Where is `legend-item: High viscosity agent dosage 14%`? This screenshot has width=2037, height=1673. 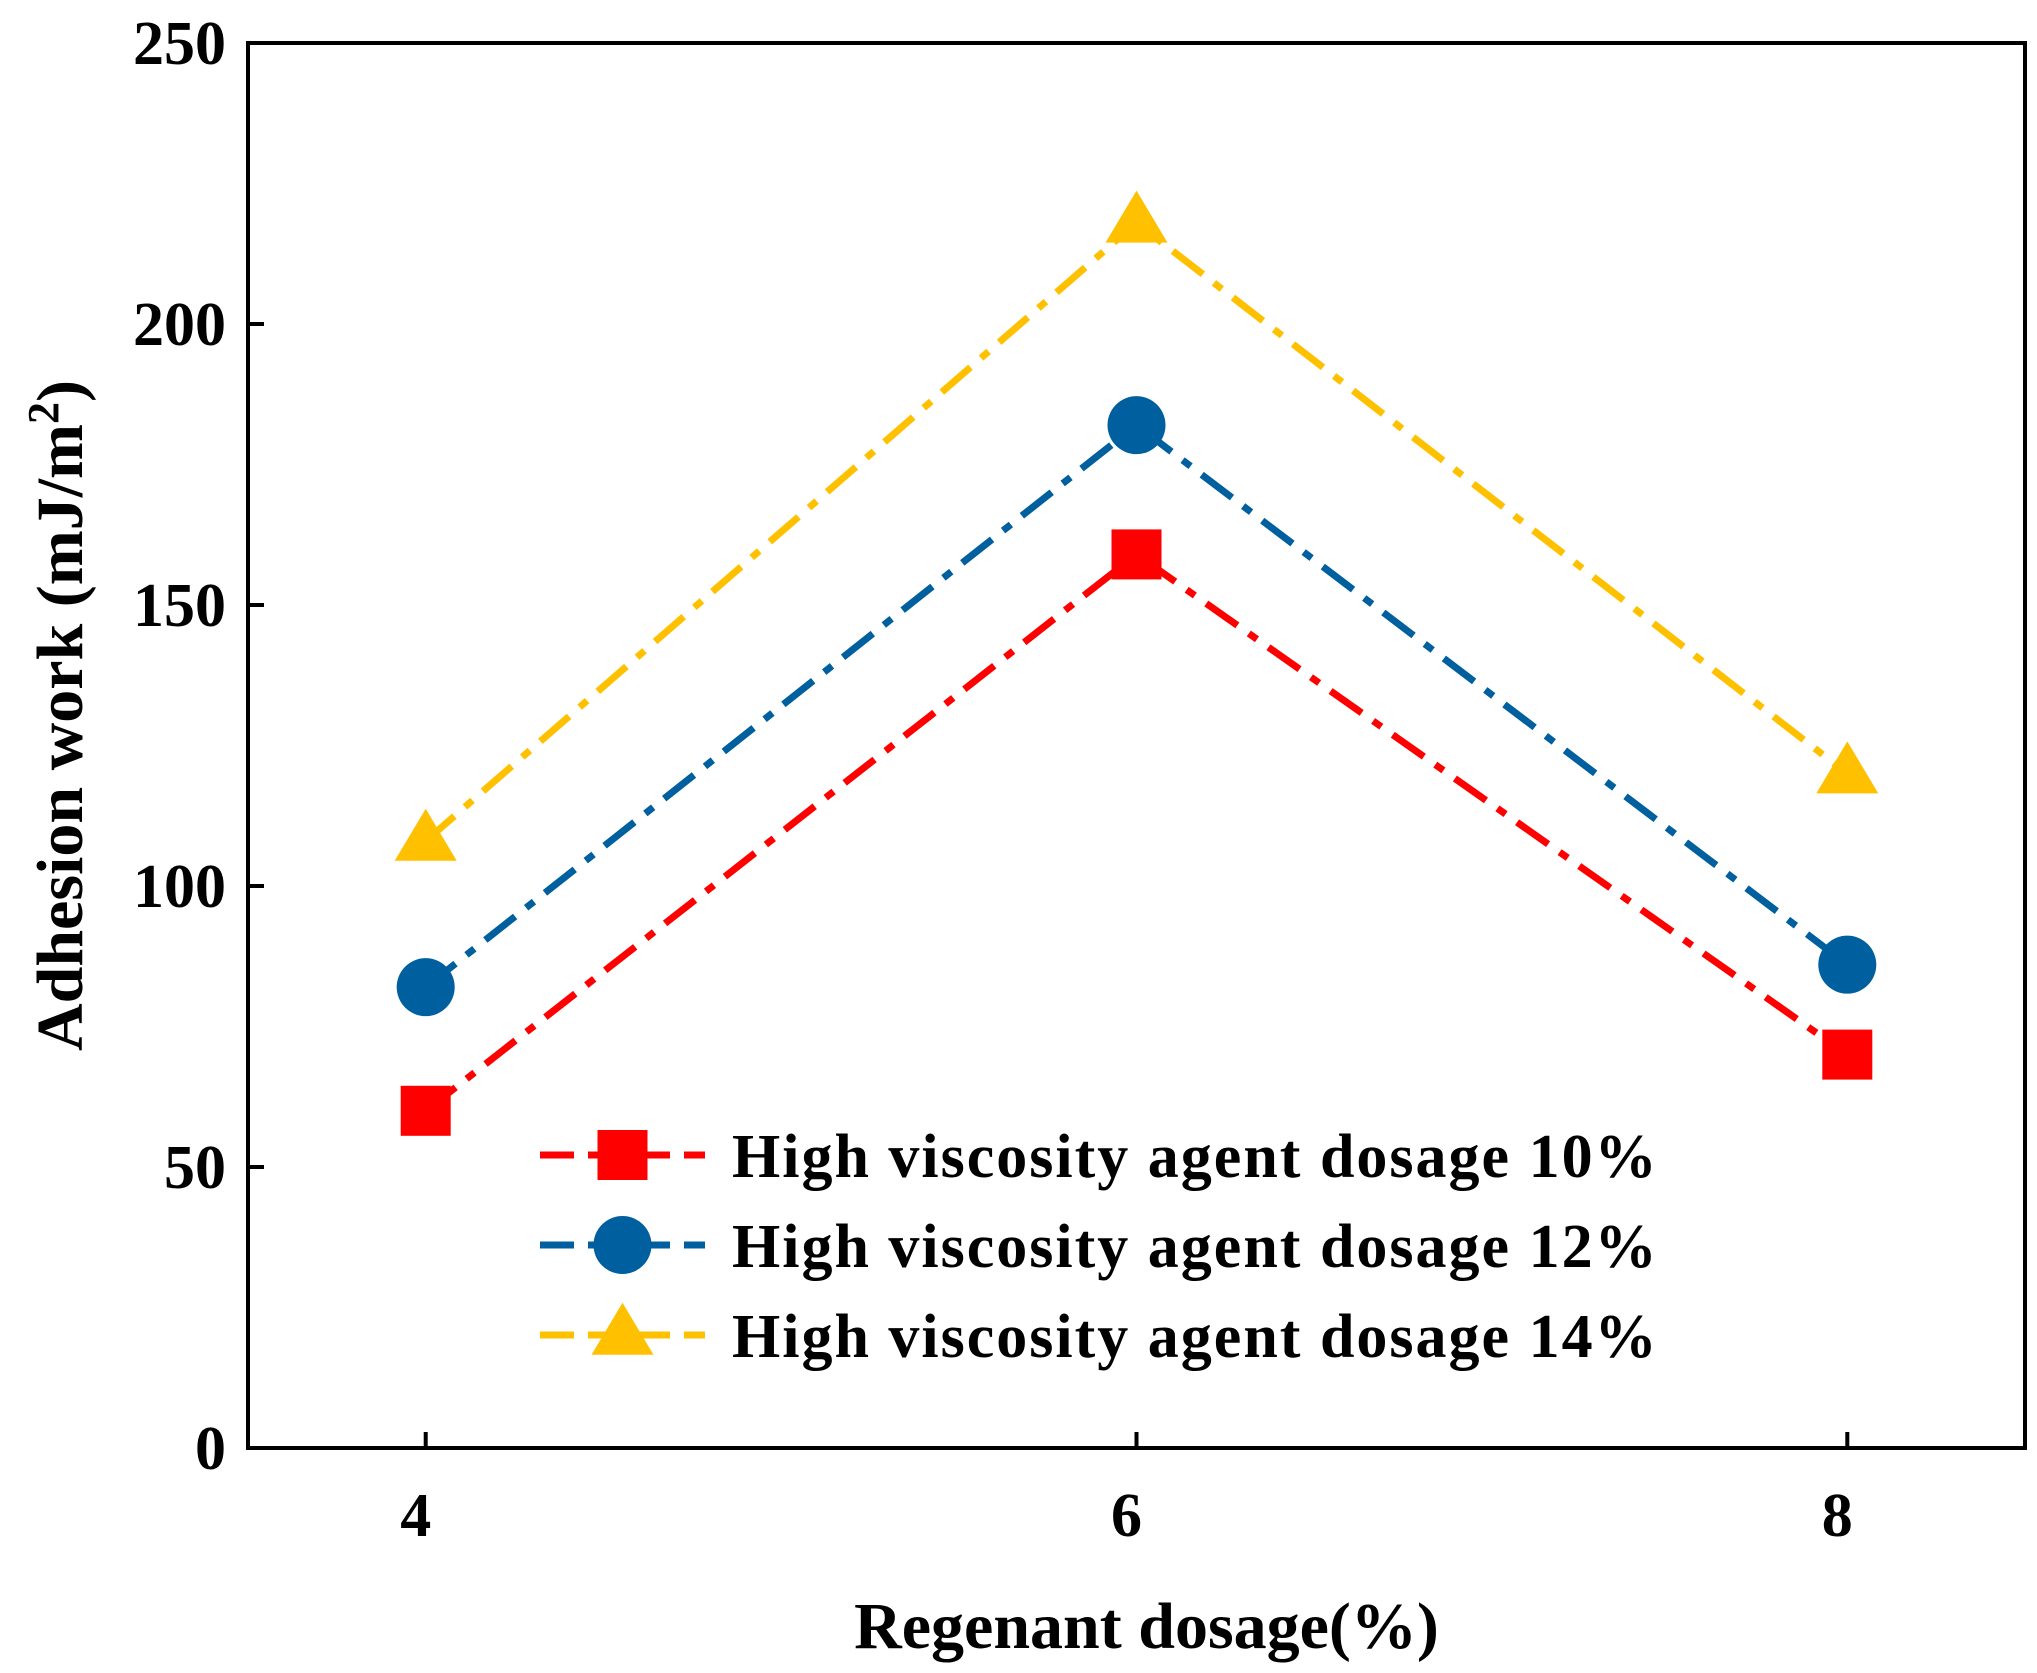 legend-item: High viscosity agent dosage 14% is located at coordinates (1099, 1336).